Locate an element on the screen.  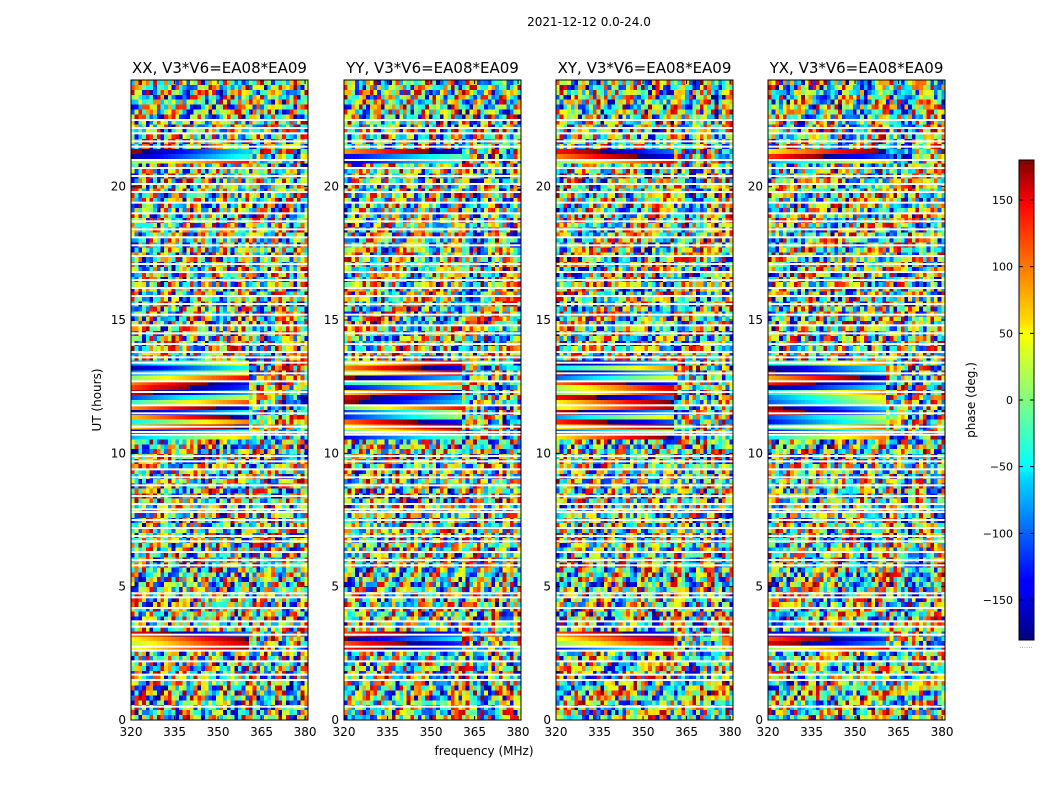
x-tick-label: 380 is located at coordinates (518, 732).